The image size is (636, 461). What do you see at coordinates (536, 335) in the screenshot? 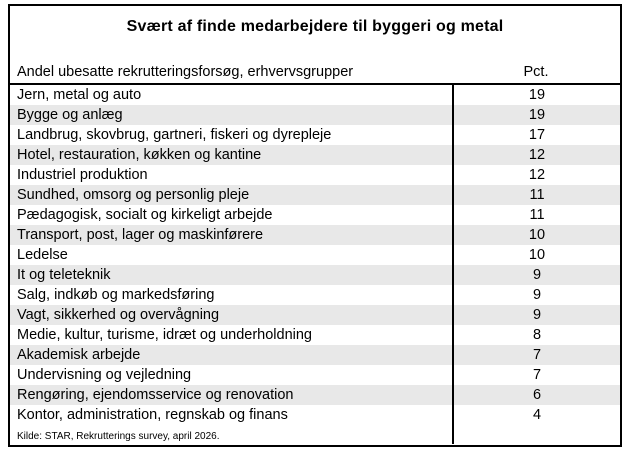
I see `row-value: 8` at bounding box center [536, 335].